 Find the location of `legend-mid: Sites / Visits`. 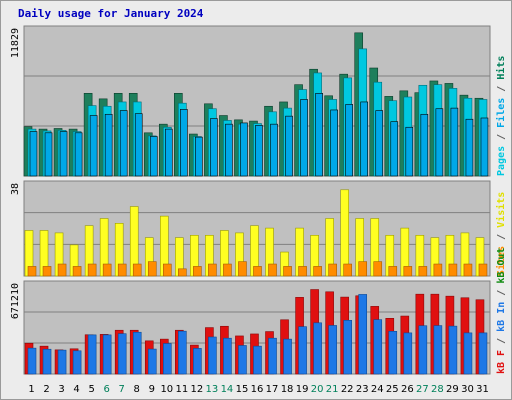

legend-mid: Sites / Visits is located at coordinates (501, 234).